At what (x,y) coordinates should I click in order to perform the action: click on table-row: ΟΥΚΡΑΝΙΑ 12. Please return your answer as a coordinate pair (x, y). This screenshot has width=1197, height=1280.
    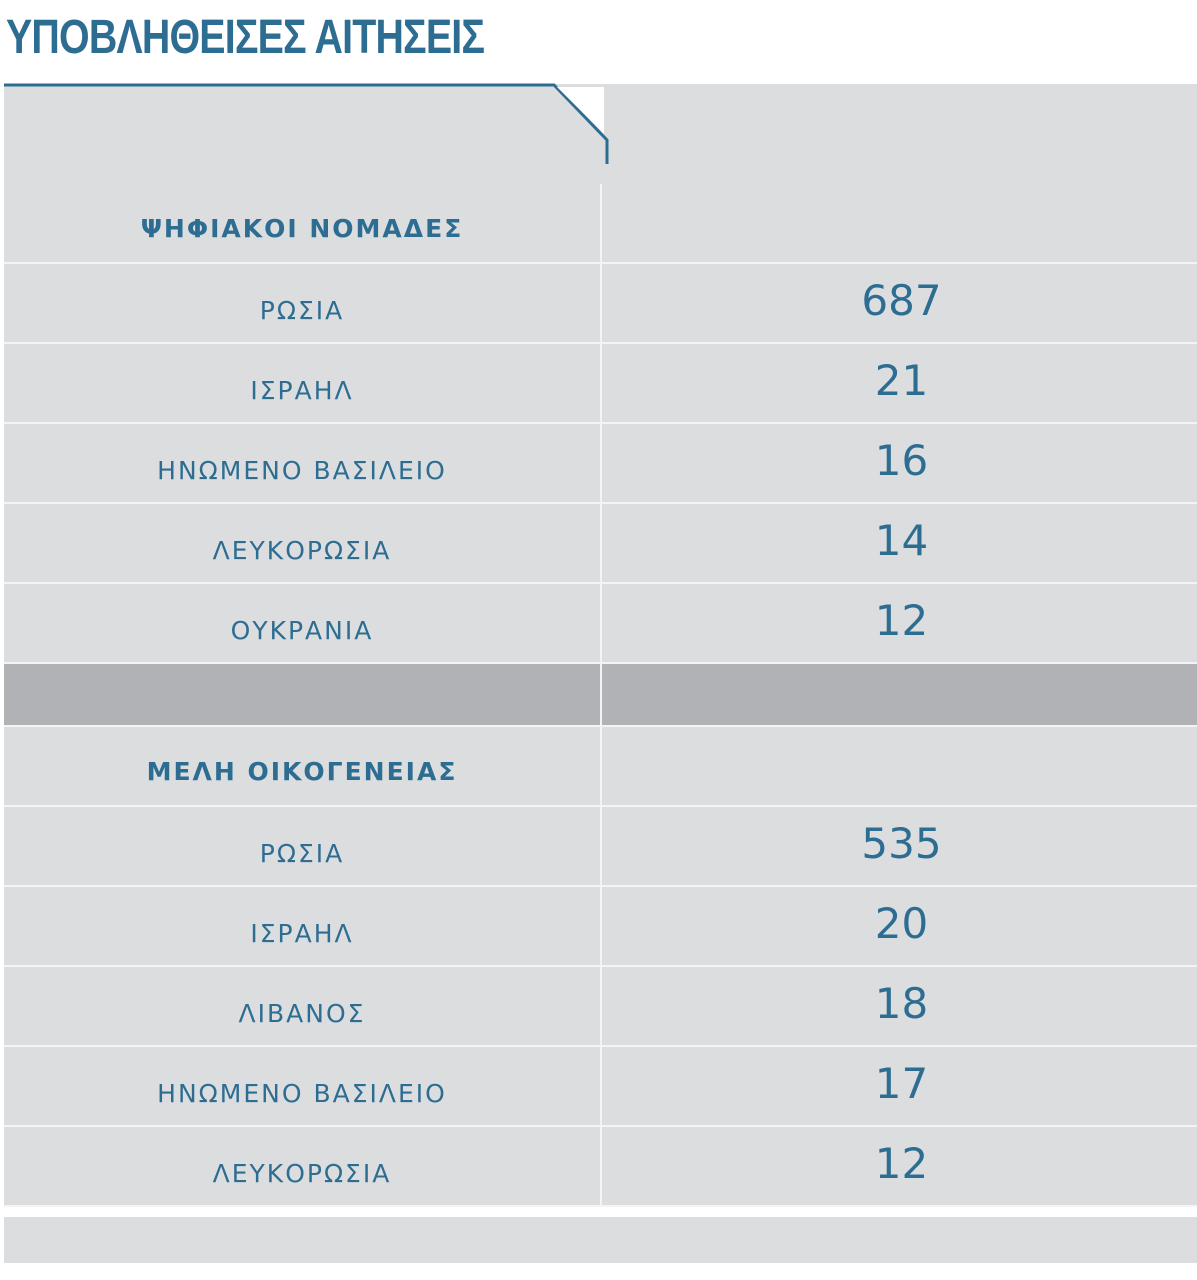
    Looking at the image, I should click on (600, 624).